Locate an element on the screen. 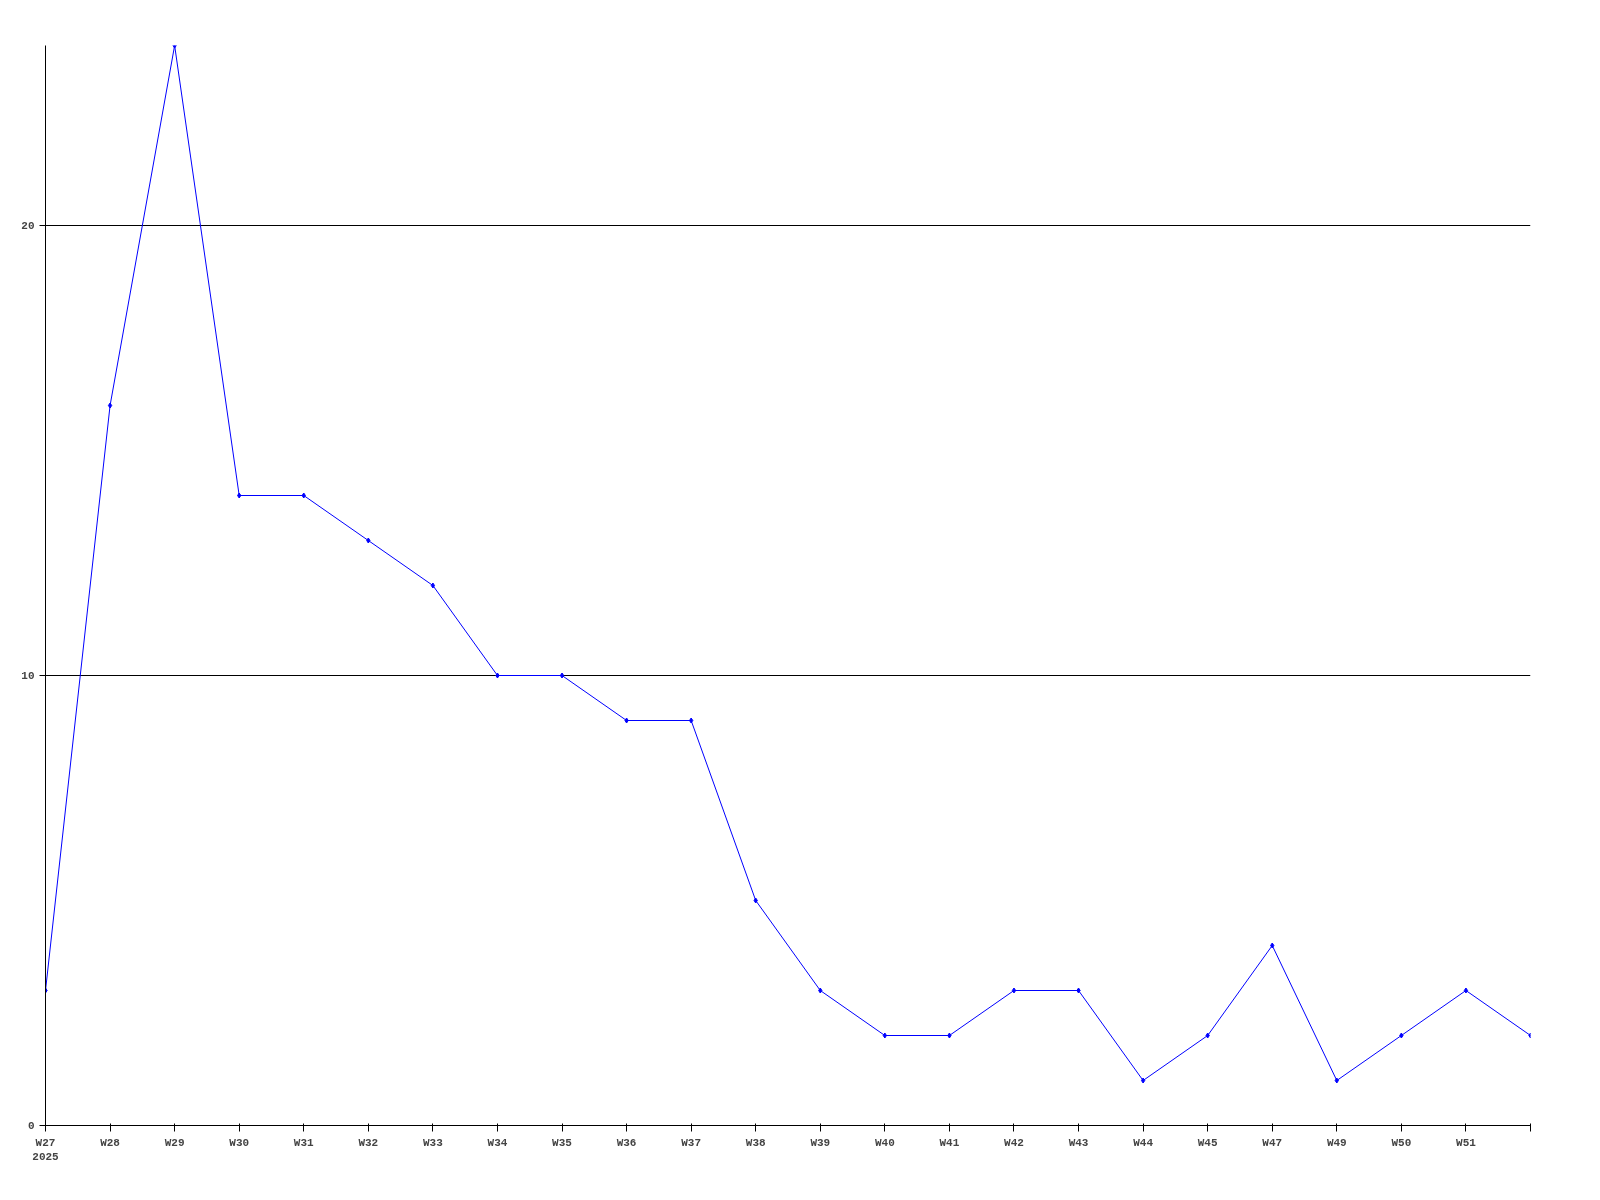  x-tick-label: W32 is located at coordinates (368, 1142).